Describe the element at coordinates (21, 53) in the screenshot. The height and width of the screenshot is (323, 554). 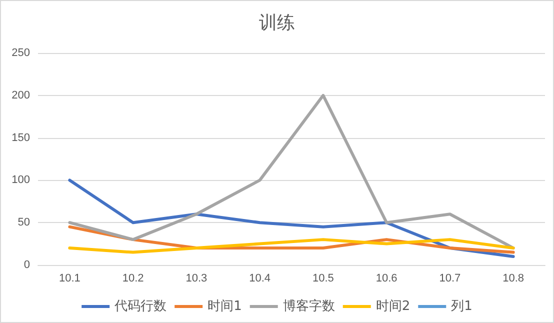
I see `y-tick-label: 250` at that location.